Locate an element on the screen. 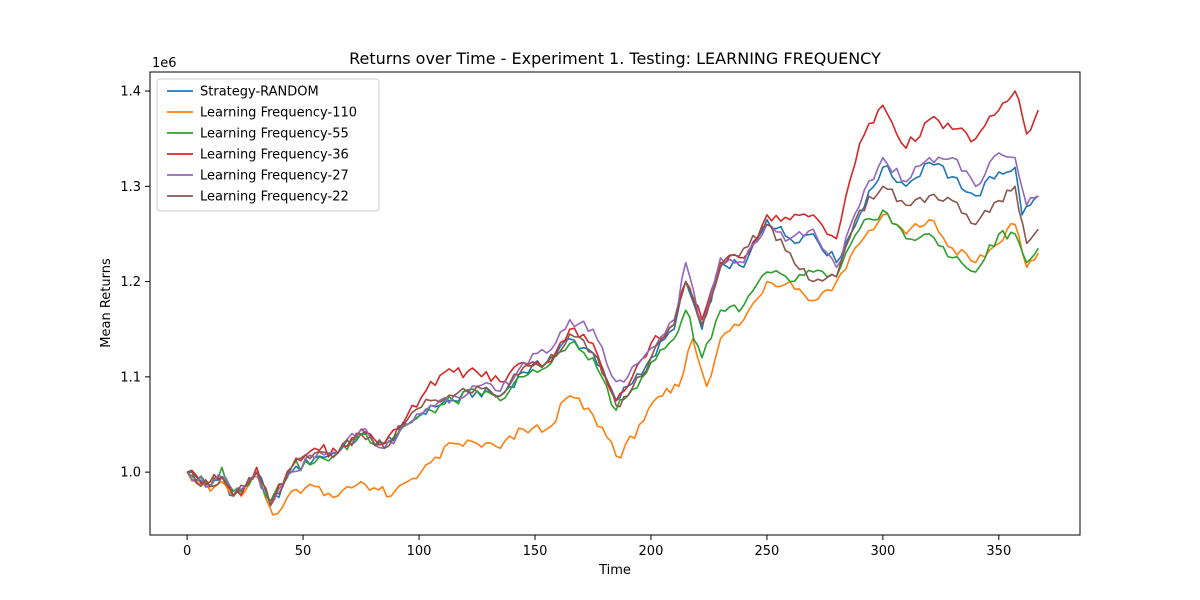  legend-entry-label: Learning Frequency-110 is located at coordinates (278, 113).